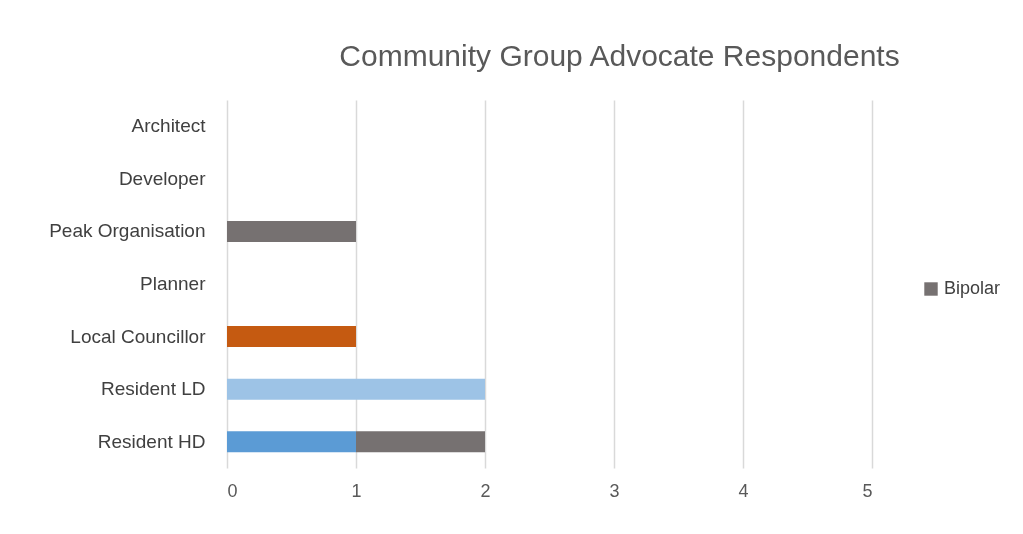 Image resolution: width=1023 pixels, height=534 pixels. Describe the element at coordinates (162, 178) in the screenshot. I see `y-tick-label: Developer` at that location.